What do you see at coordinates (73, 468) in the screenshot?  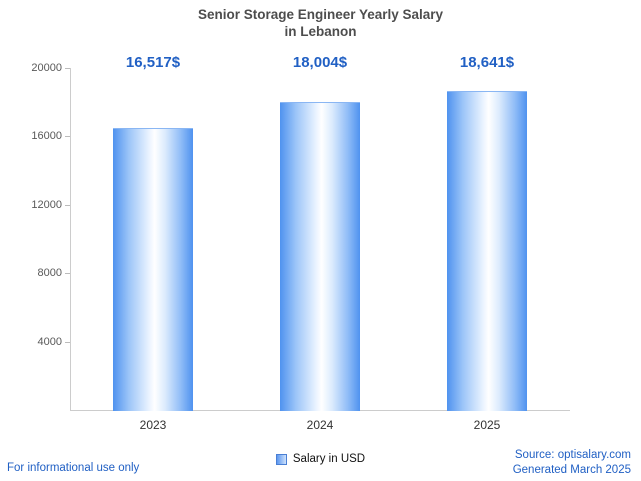 I see `informational-note: For informational use only` at bounding box center [73, 468].